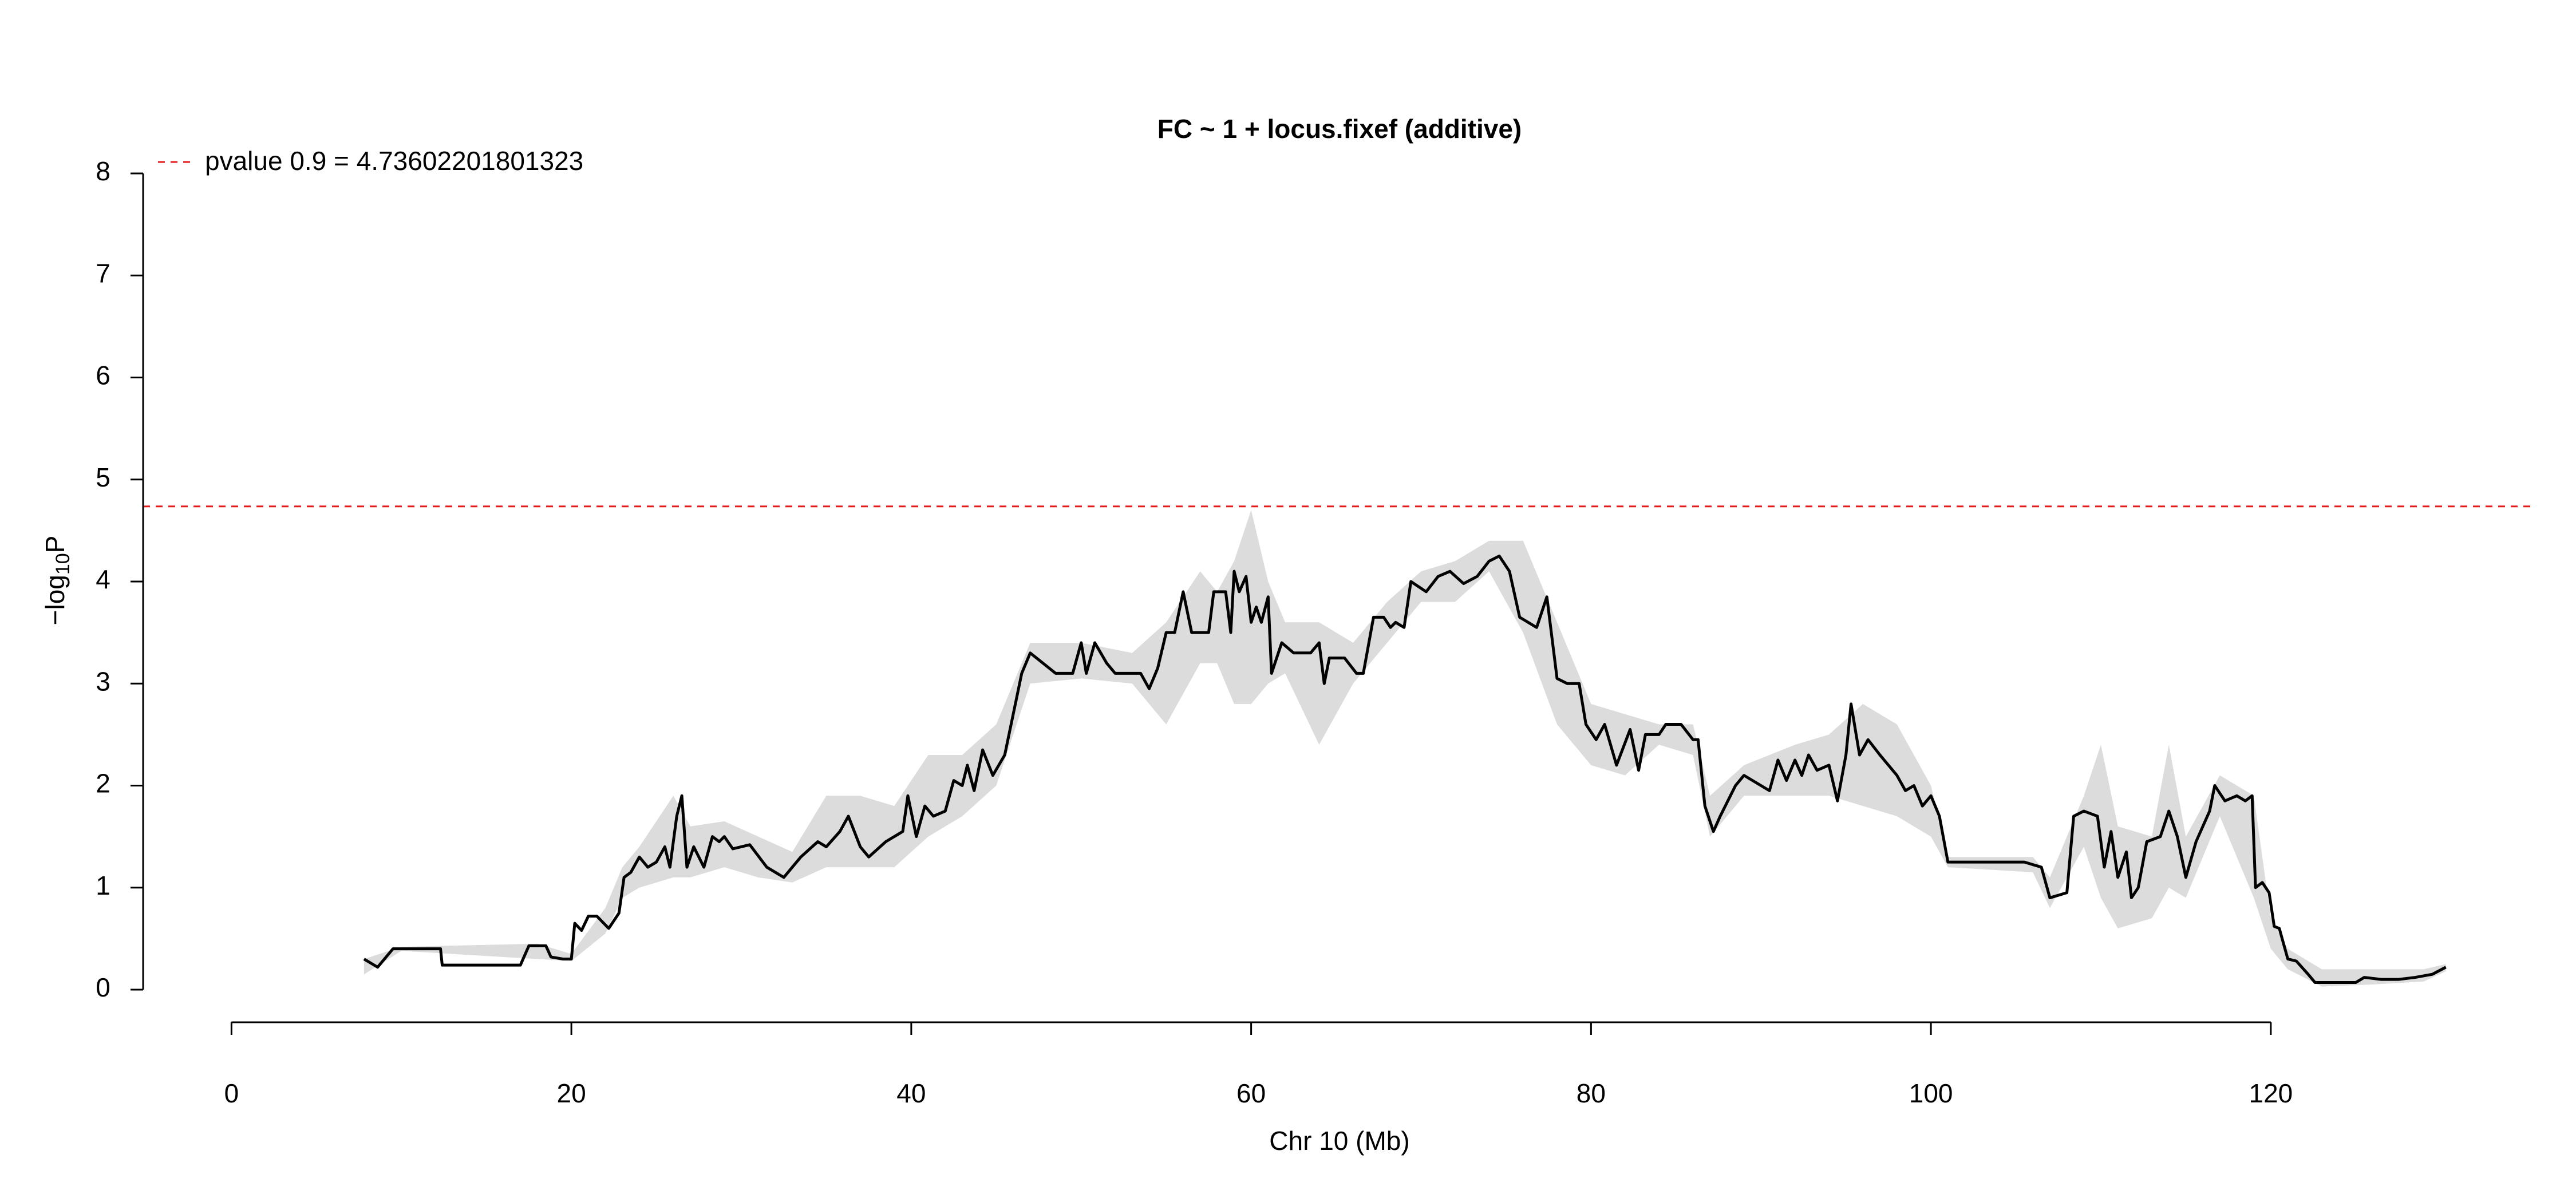 This screenshot has width=2576, height=1202. Describe the element at coordinates (63, 564) in the screenshot. I see `y-label-sub: 10` at that location.